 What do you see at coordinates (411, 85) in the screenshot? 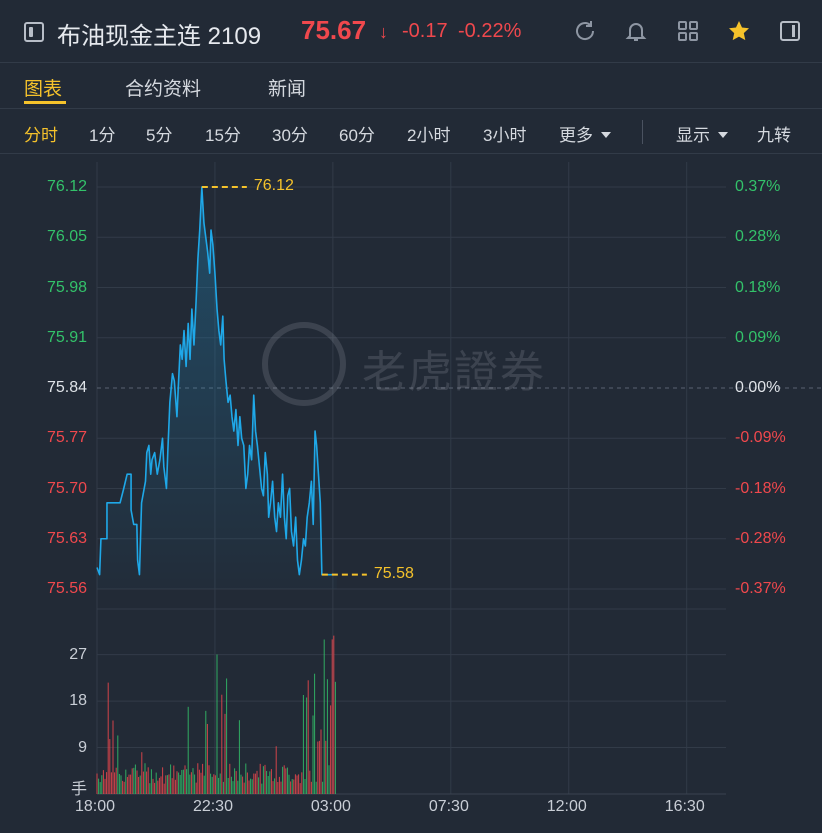
I see `tab-bar: 图表 合约资料 新闻` at bounding box center [411, 85].